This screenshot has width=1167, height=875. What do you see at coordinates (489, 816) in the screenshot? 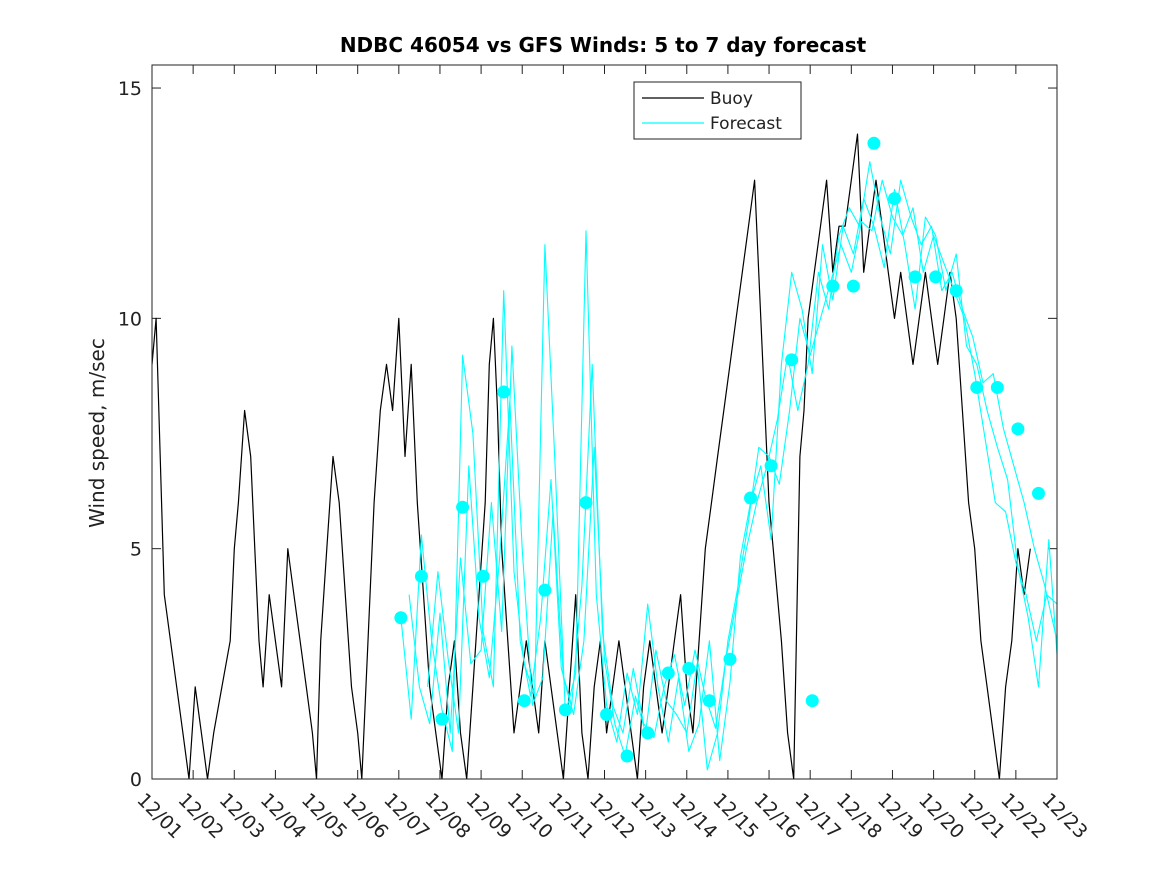
I see `x-tick-label: 12/09` at bounding box center [489, 816].